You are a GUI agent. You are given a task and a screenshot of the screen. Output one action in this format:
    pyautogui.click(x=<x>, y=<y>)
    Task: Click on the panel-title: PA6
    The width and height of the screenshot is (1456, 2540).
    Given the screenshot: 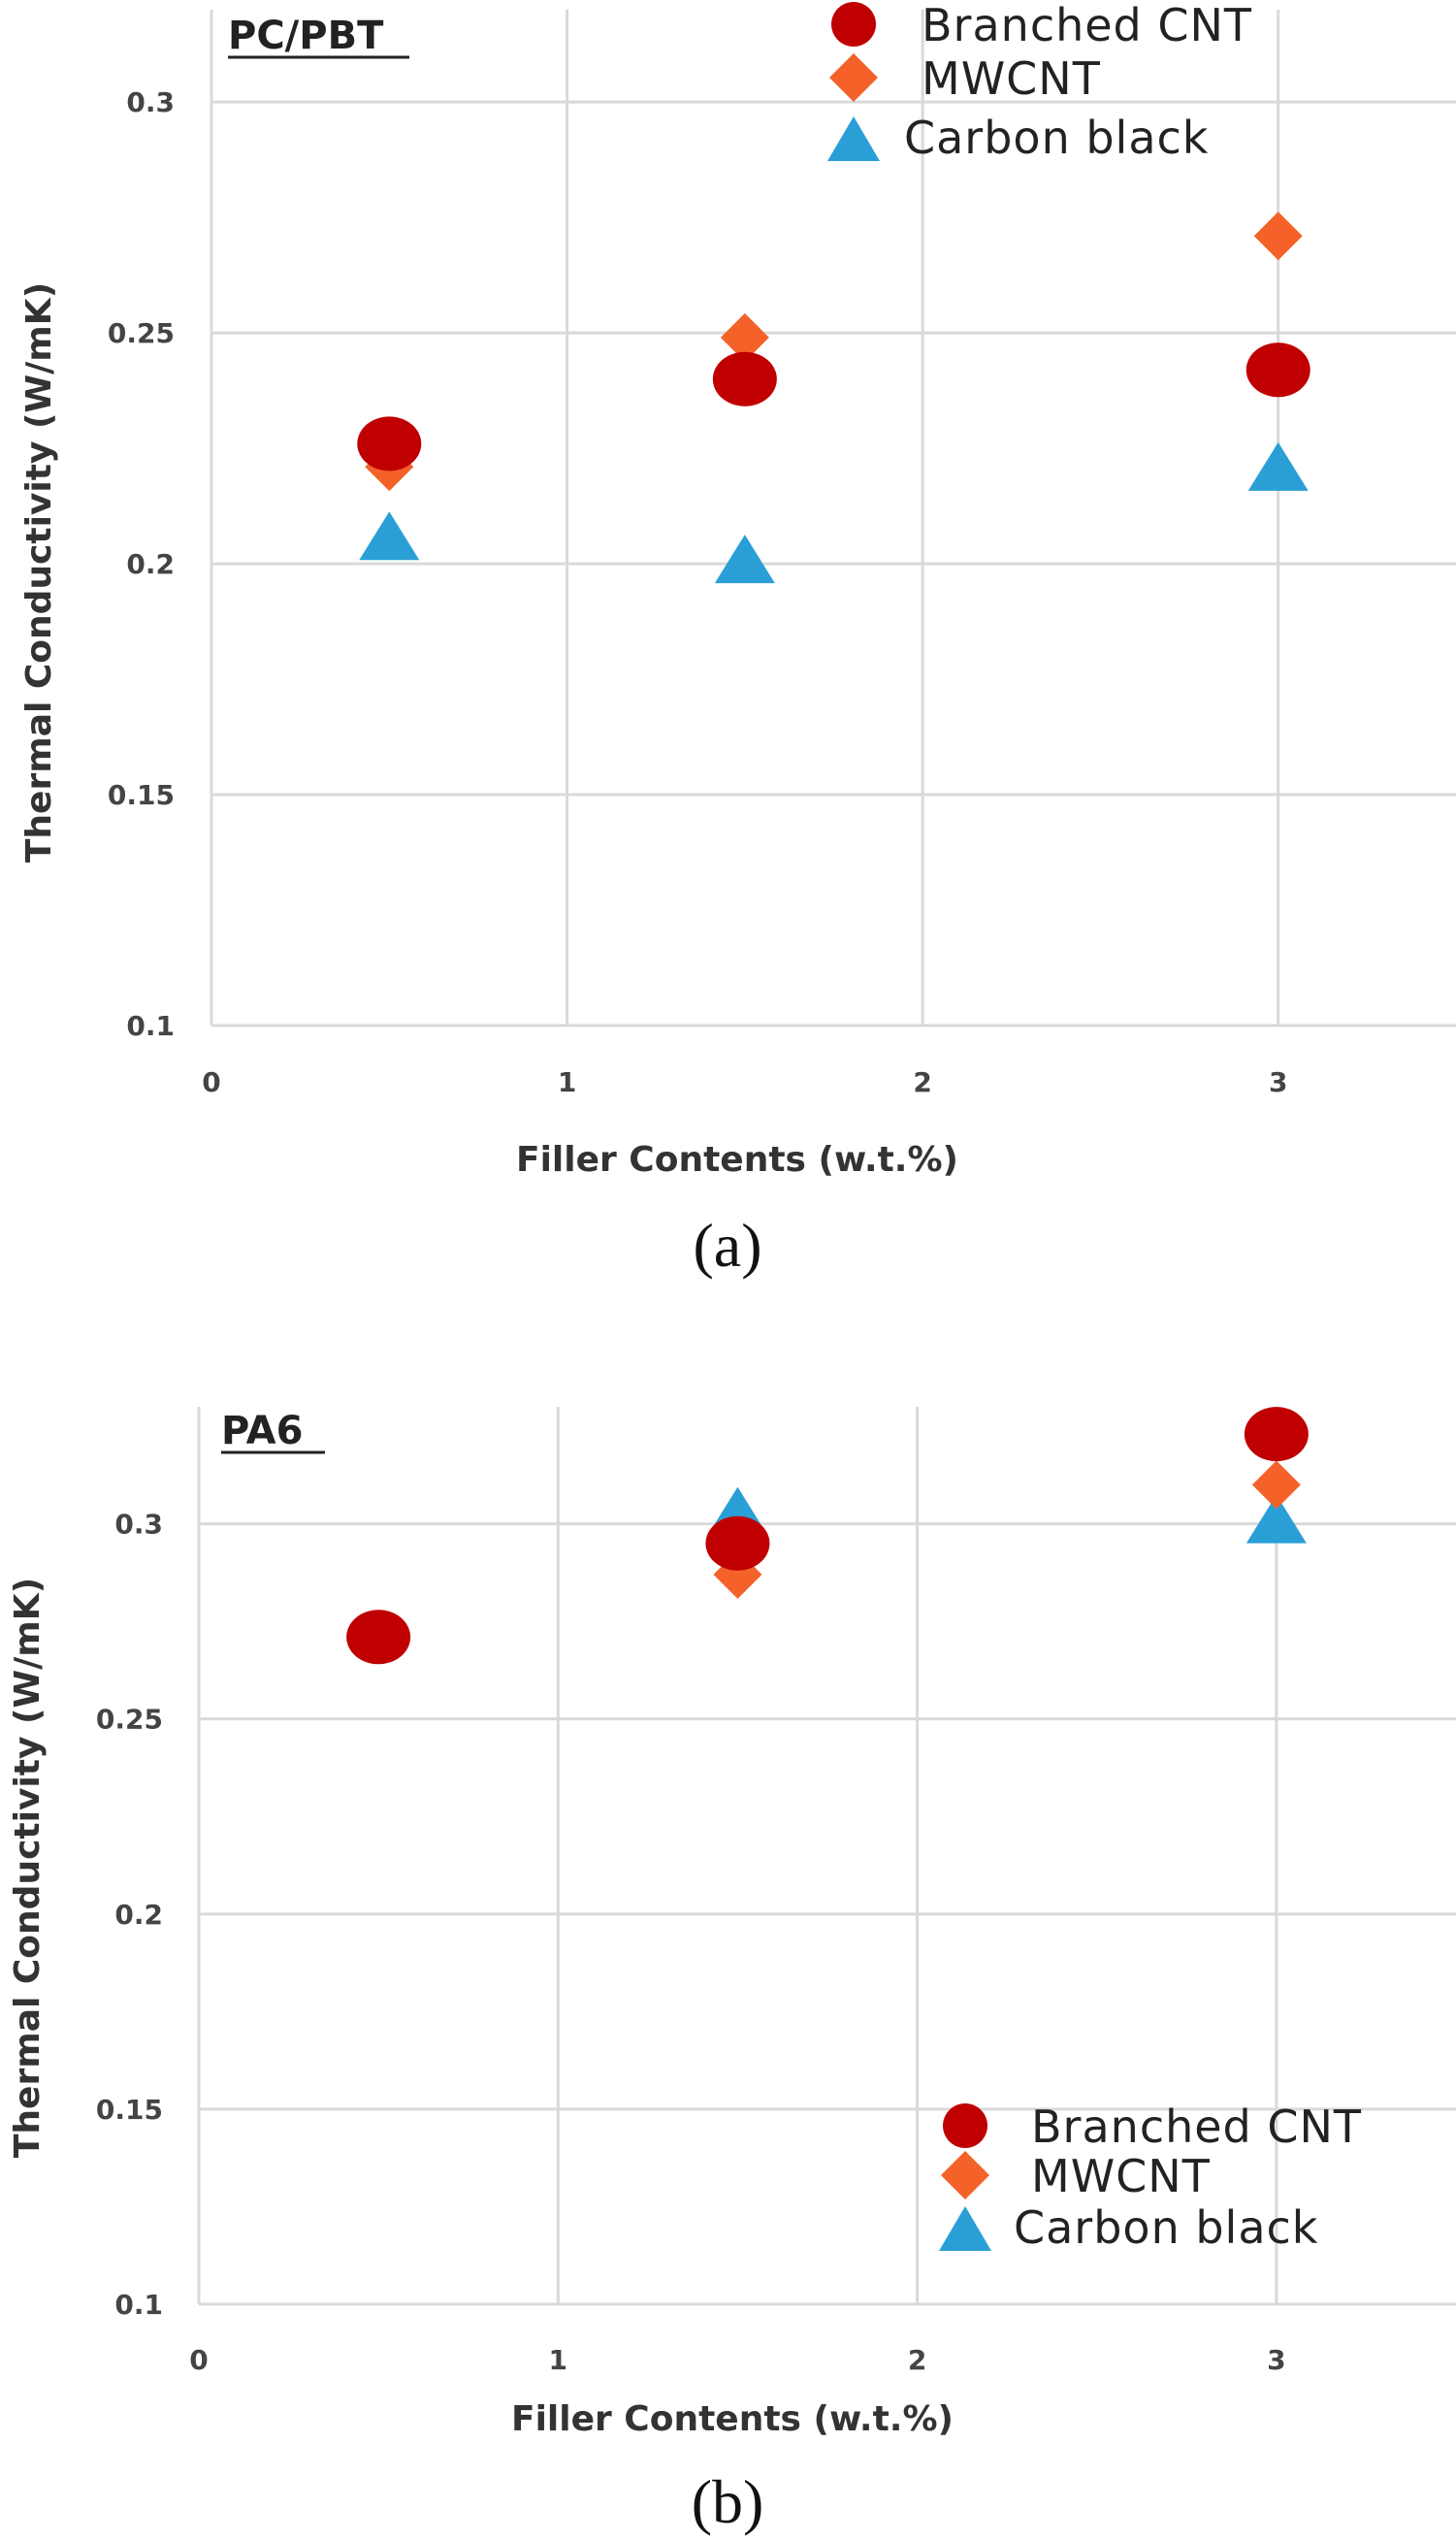 What is the action you would take?
    pyautogui.click(x=262, y=1431)
    